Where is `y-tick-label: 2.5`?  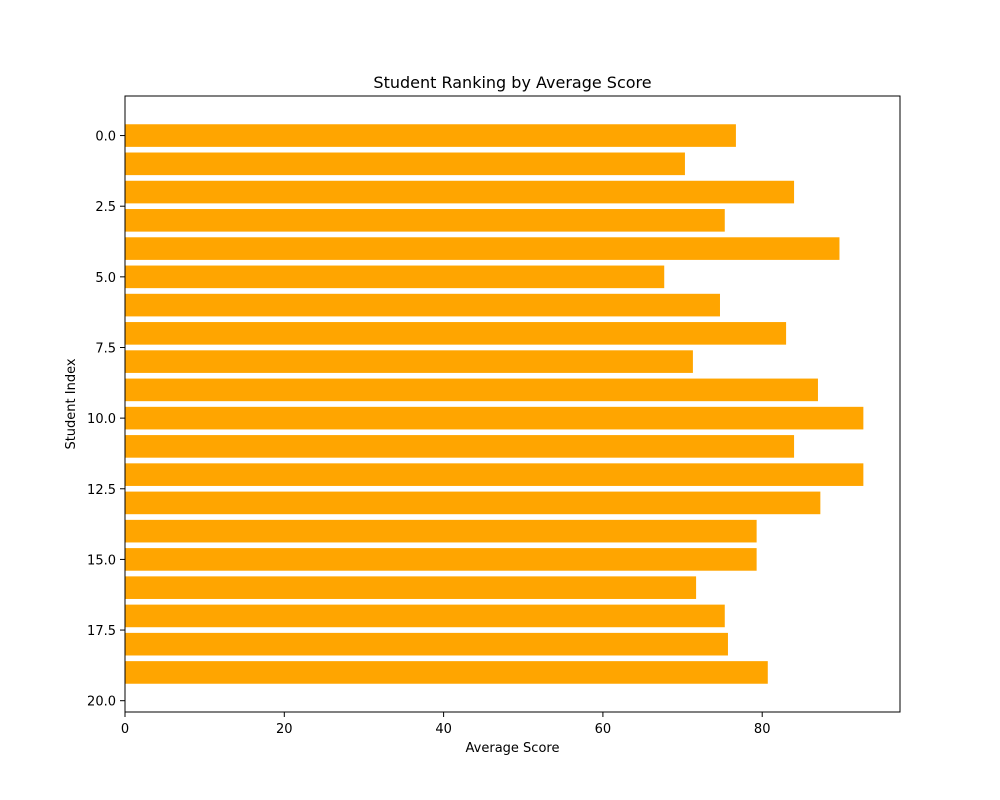
y-tick-label: 2.5 is located at coordinates (105, 207).